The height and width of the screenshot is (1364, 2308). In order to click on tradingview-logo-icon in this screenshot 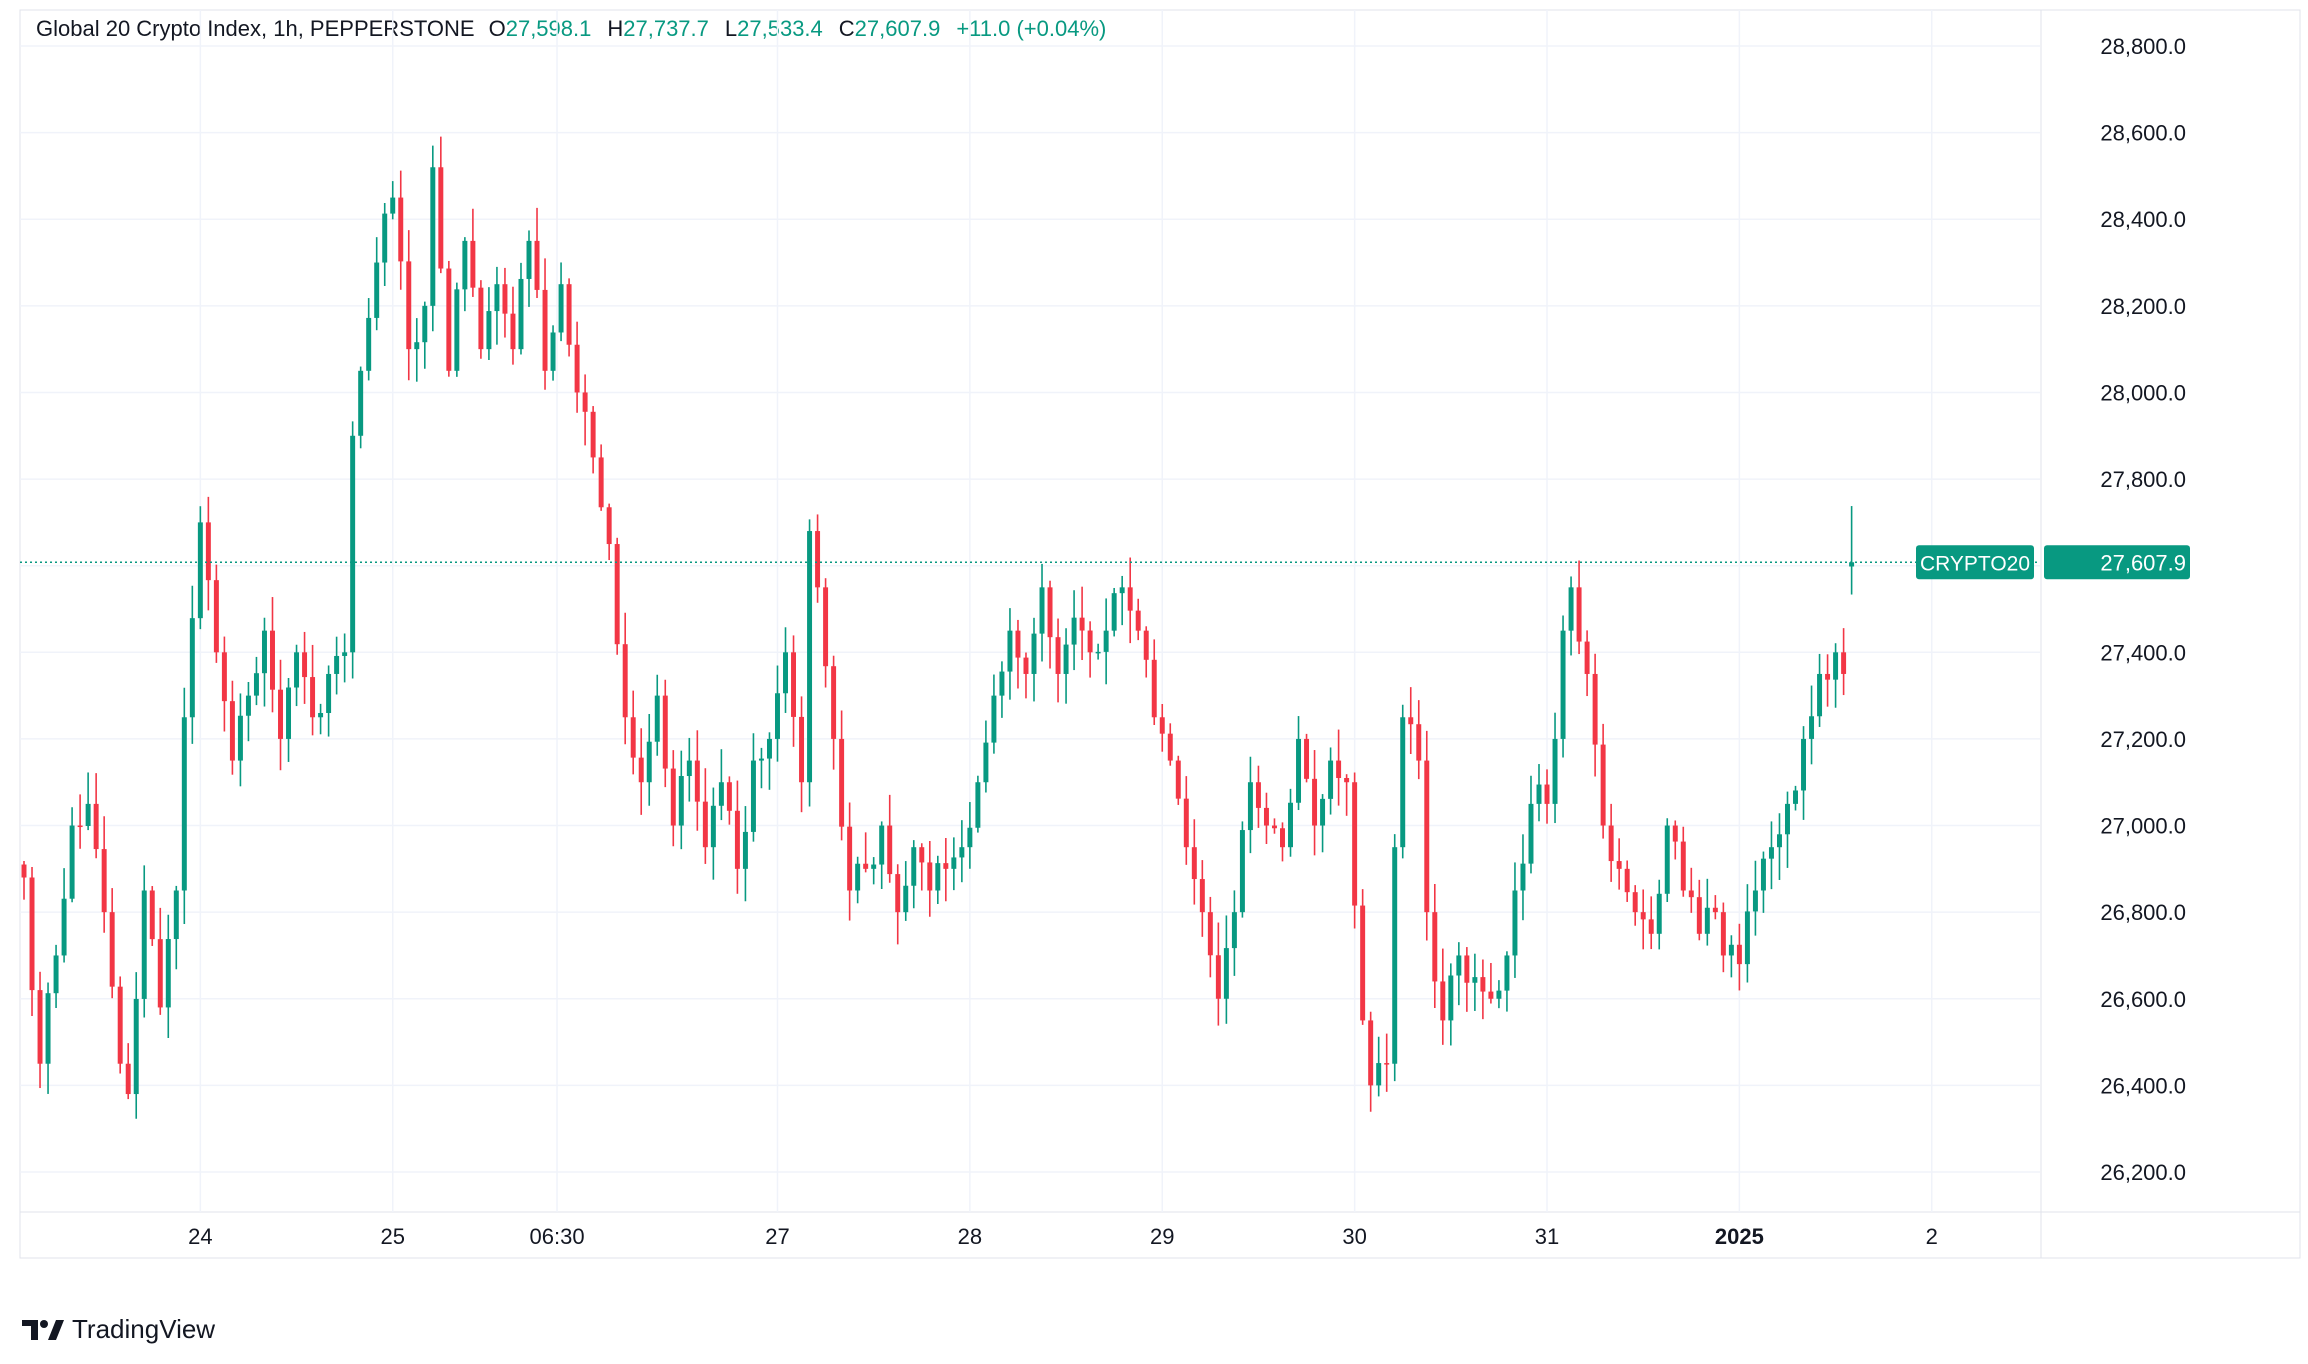, I will do `click(43, 1329)`.